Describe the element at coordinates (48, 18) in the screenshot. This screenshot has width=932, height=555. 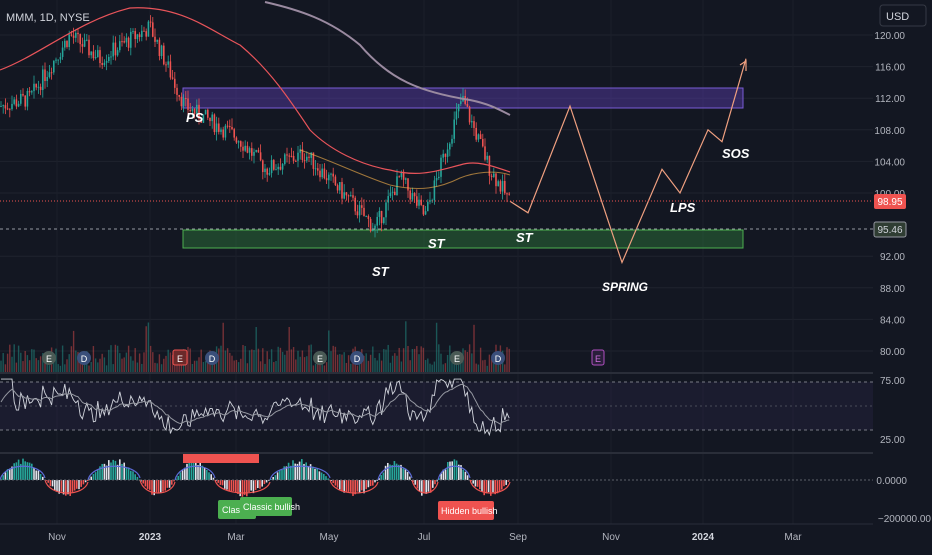
I see `symbol-label: MMM, 1D, NYSE` at that location.